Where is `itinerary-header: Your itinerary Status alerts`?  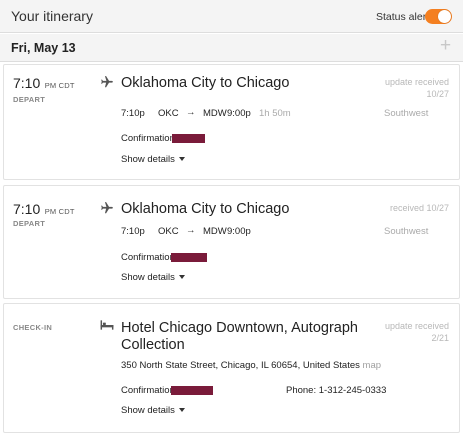
itinerary-header: Your itinerary Status alerts is located at coordinates (231, 16).